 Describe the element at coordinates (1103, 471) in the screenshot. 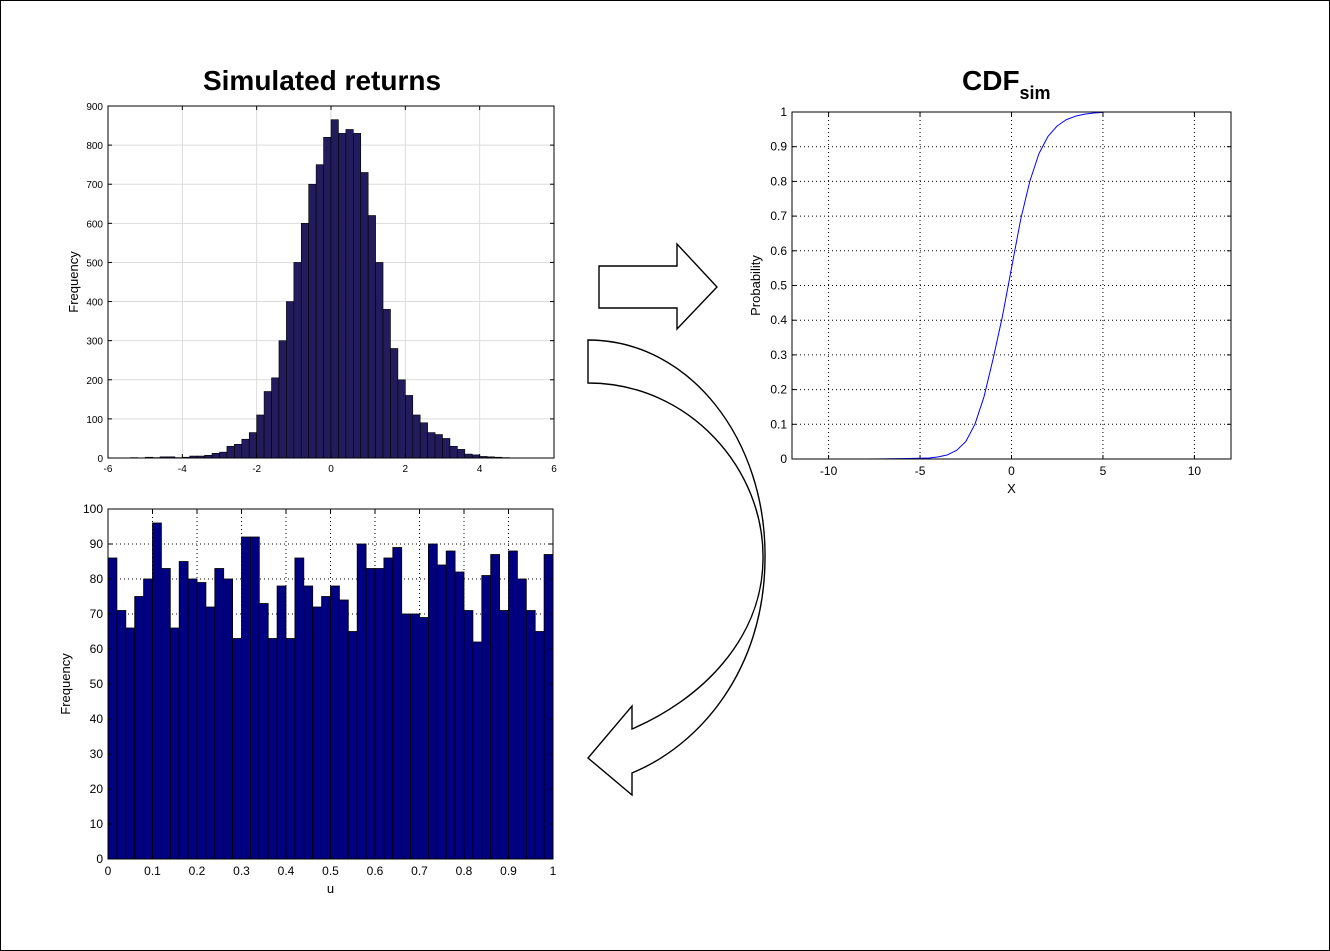

I see `cdf-plot-xtick-label: 5` at that location.